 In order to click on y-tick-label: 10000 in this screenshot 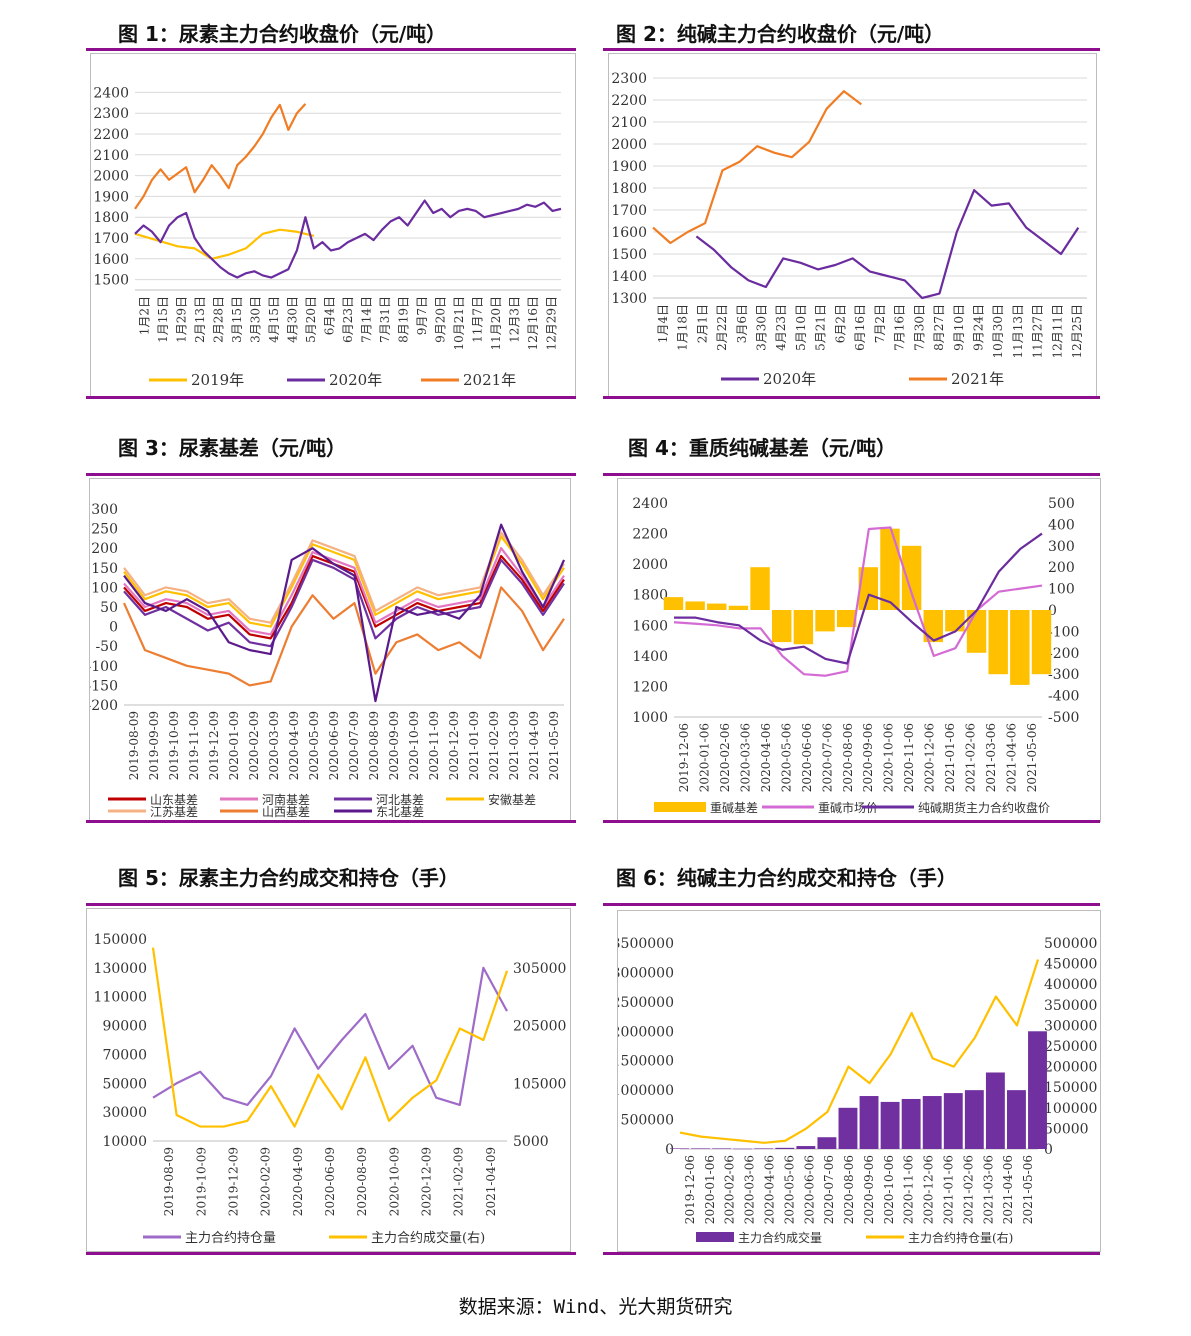, I will do `click(124, 1142)`.